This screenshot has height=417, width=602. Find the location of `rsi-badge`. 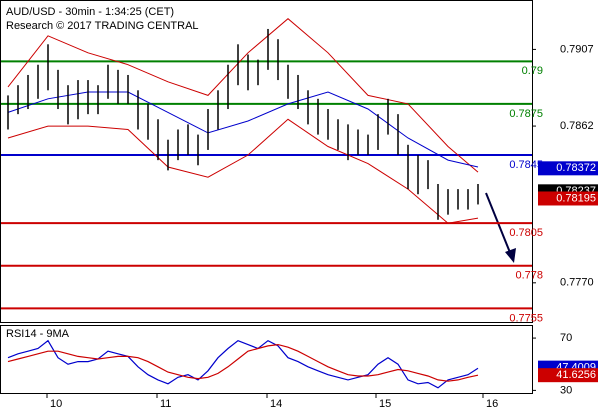

rsi-badge is located at coordinates (568, 375).